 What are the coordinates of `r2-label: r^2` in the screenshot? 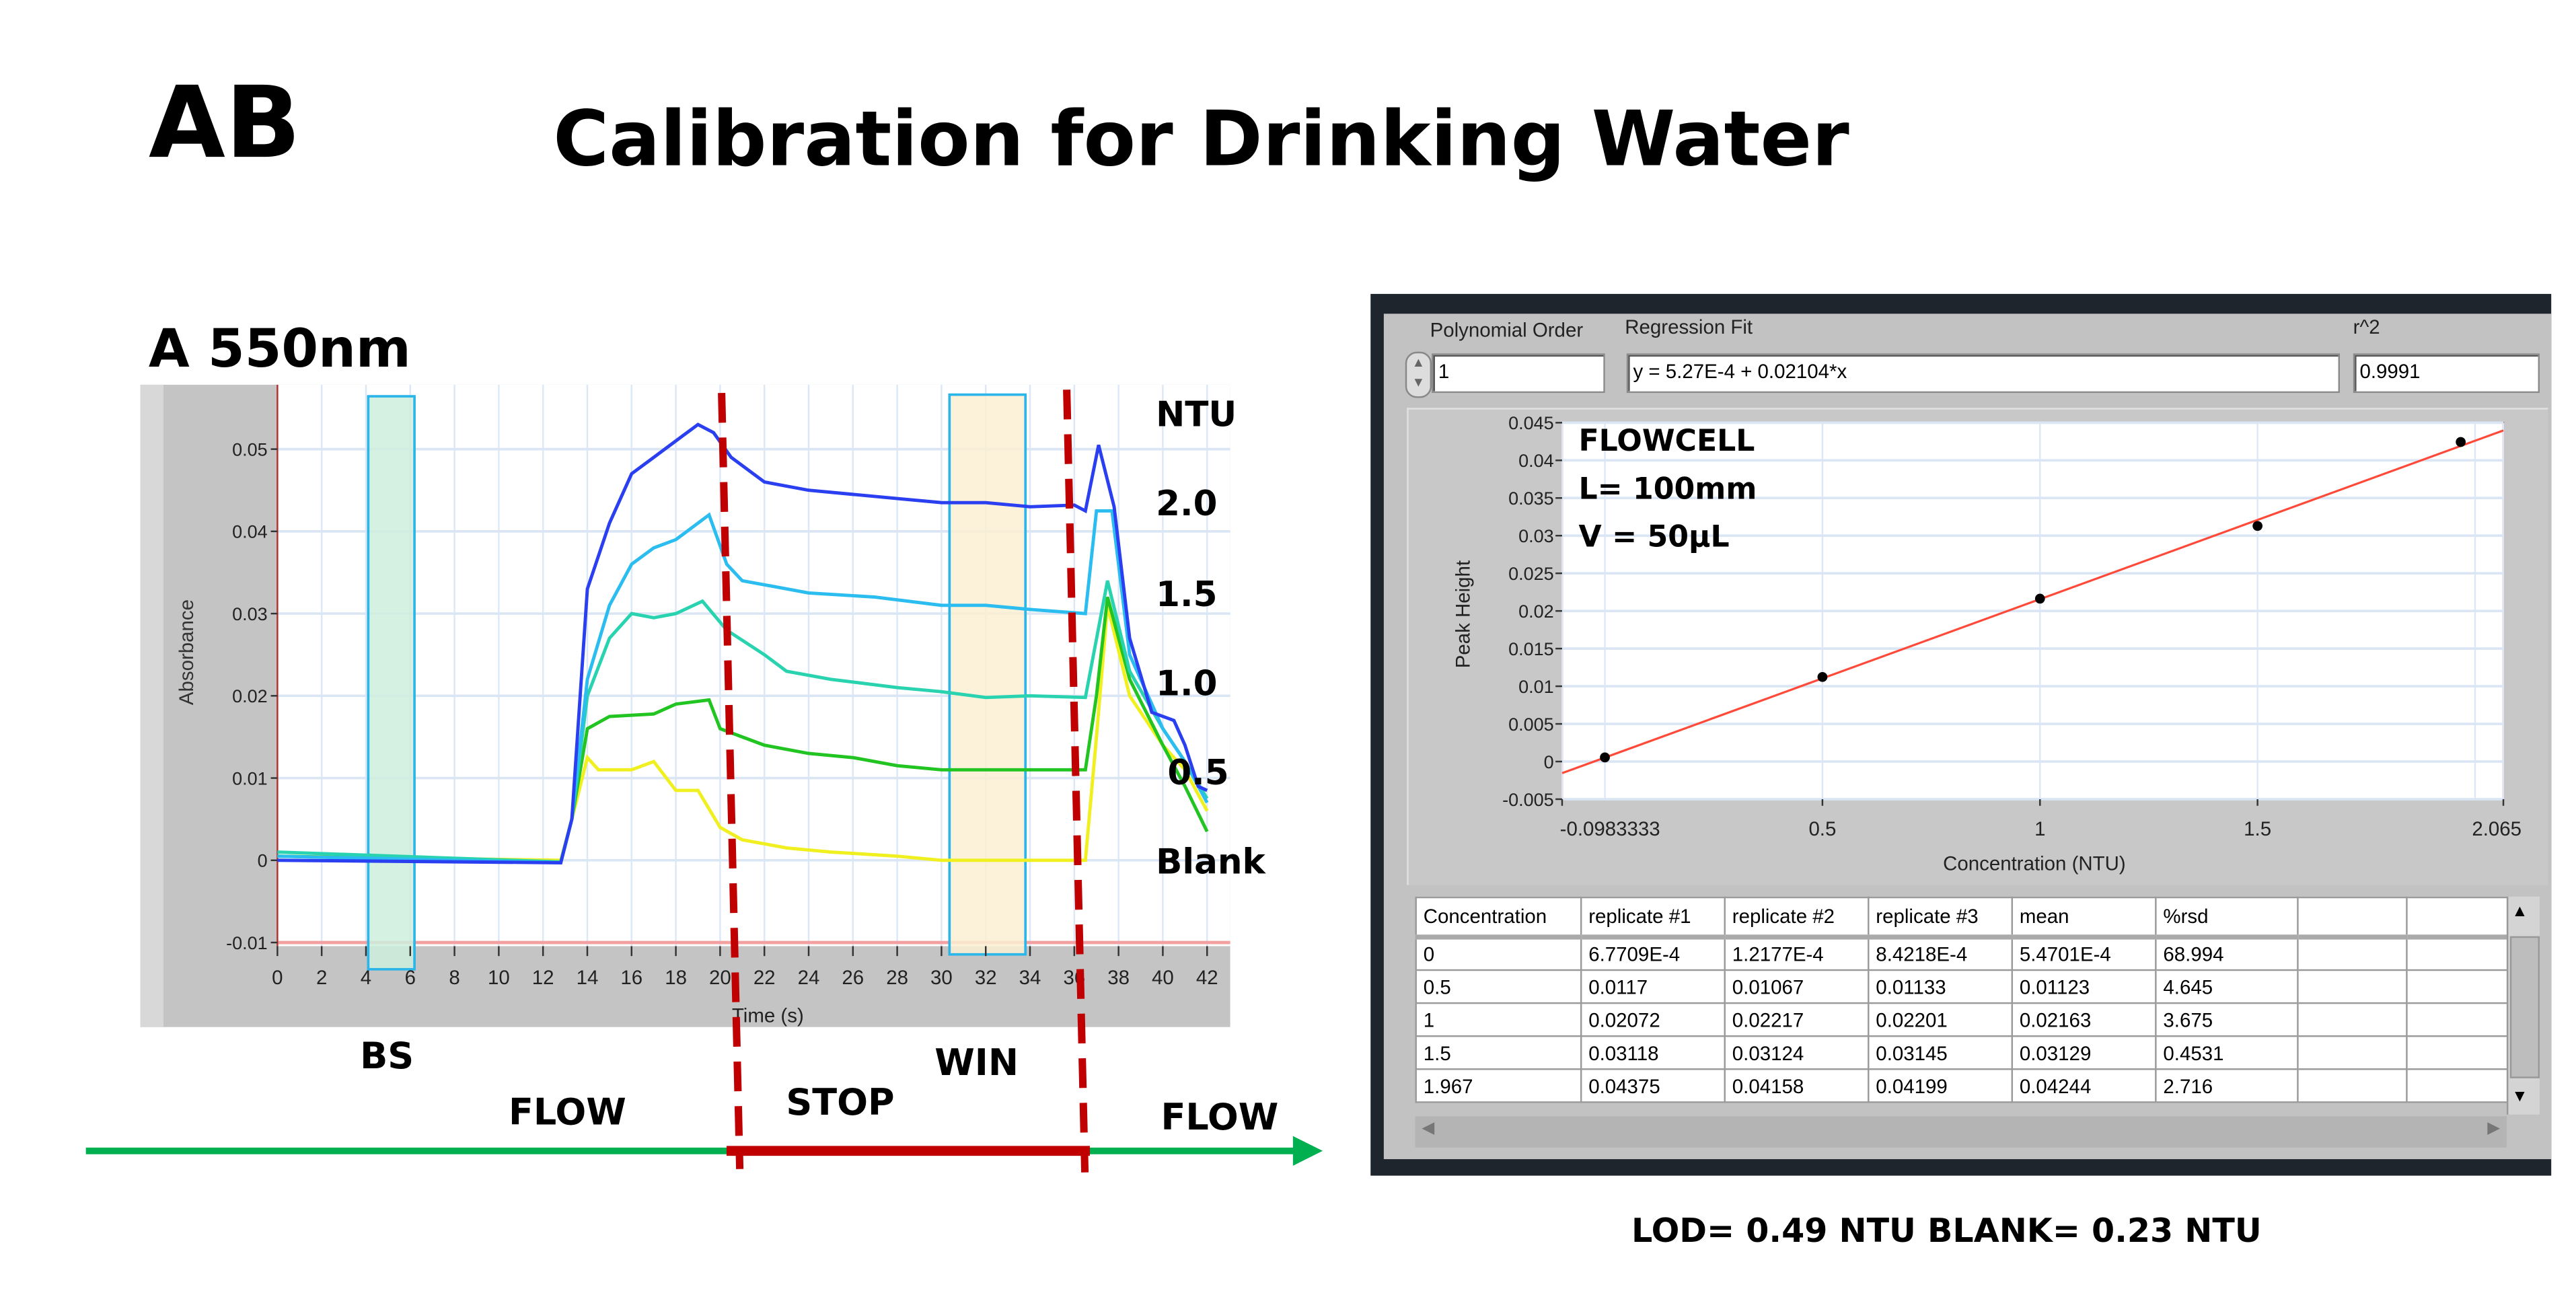 It's located at (2366, 327).